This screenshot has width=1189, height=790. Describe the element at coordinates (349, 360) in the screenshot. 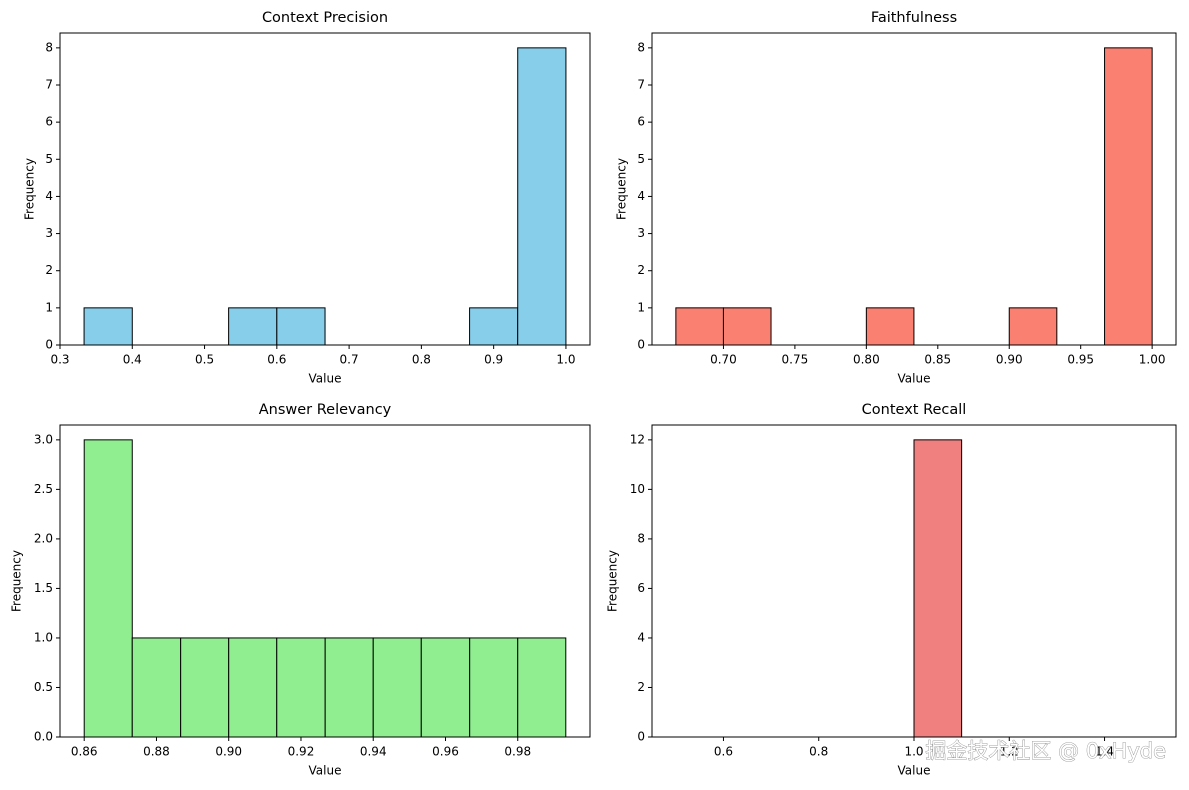

I see `x-tick-label: 0.7` at that location.